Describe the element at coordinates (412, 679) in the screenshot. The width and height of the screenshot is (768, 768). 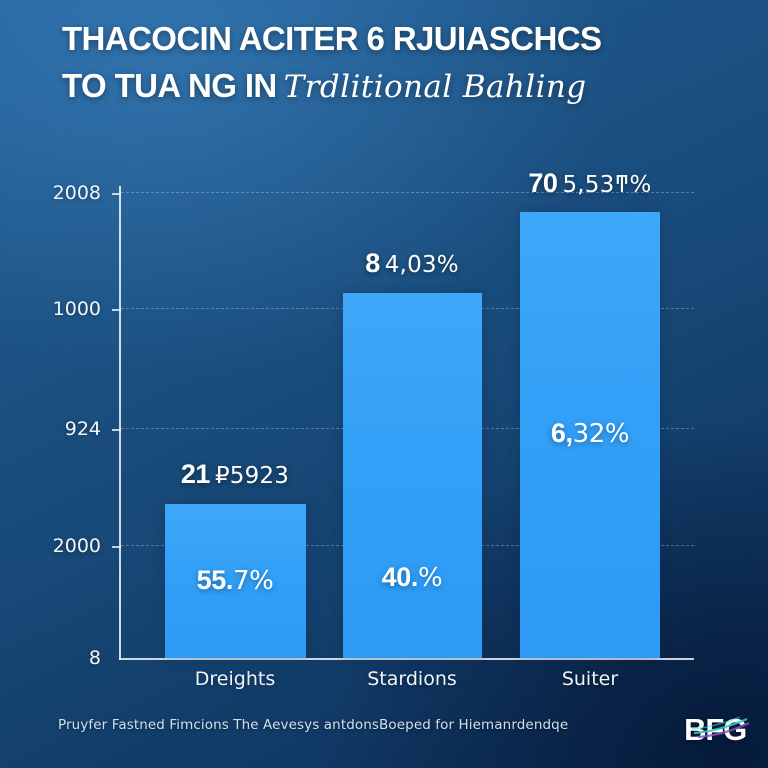
I see `x-tick-label-stardions: Stardions` at that location.